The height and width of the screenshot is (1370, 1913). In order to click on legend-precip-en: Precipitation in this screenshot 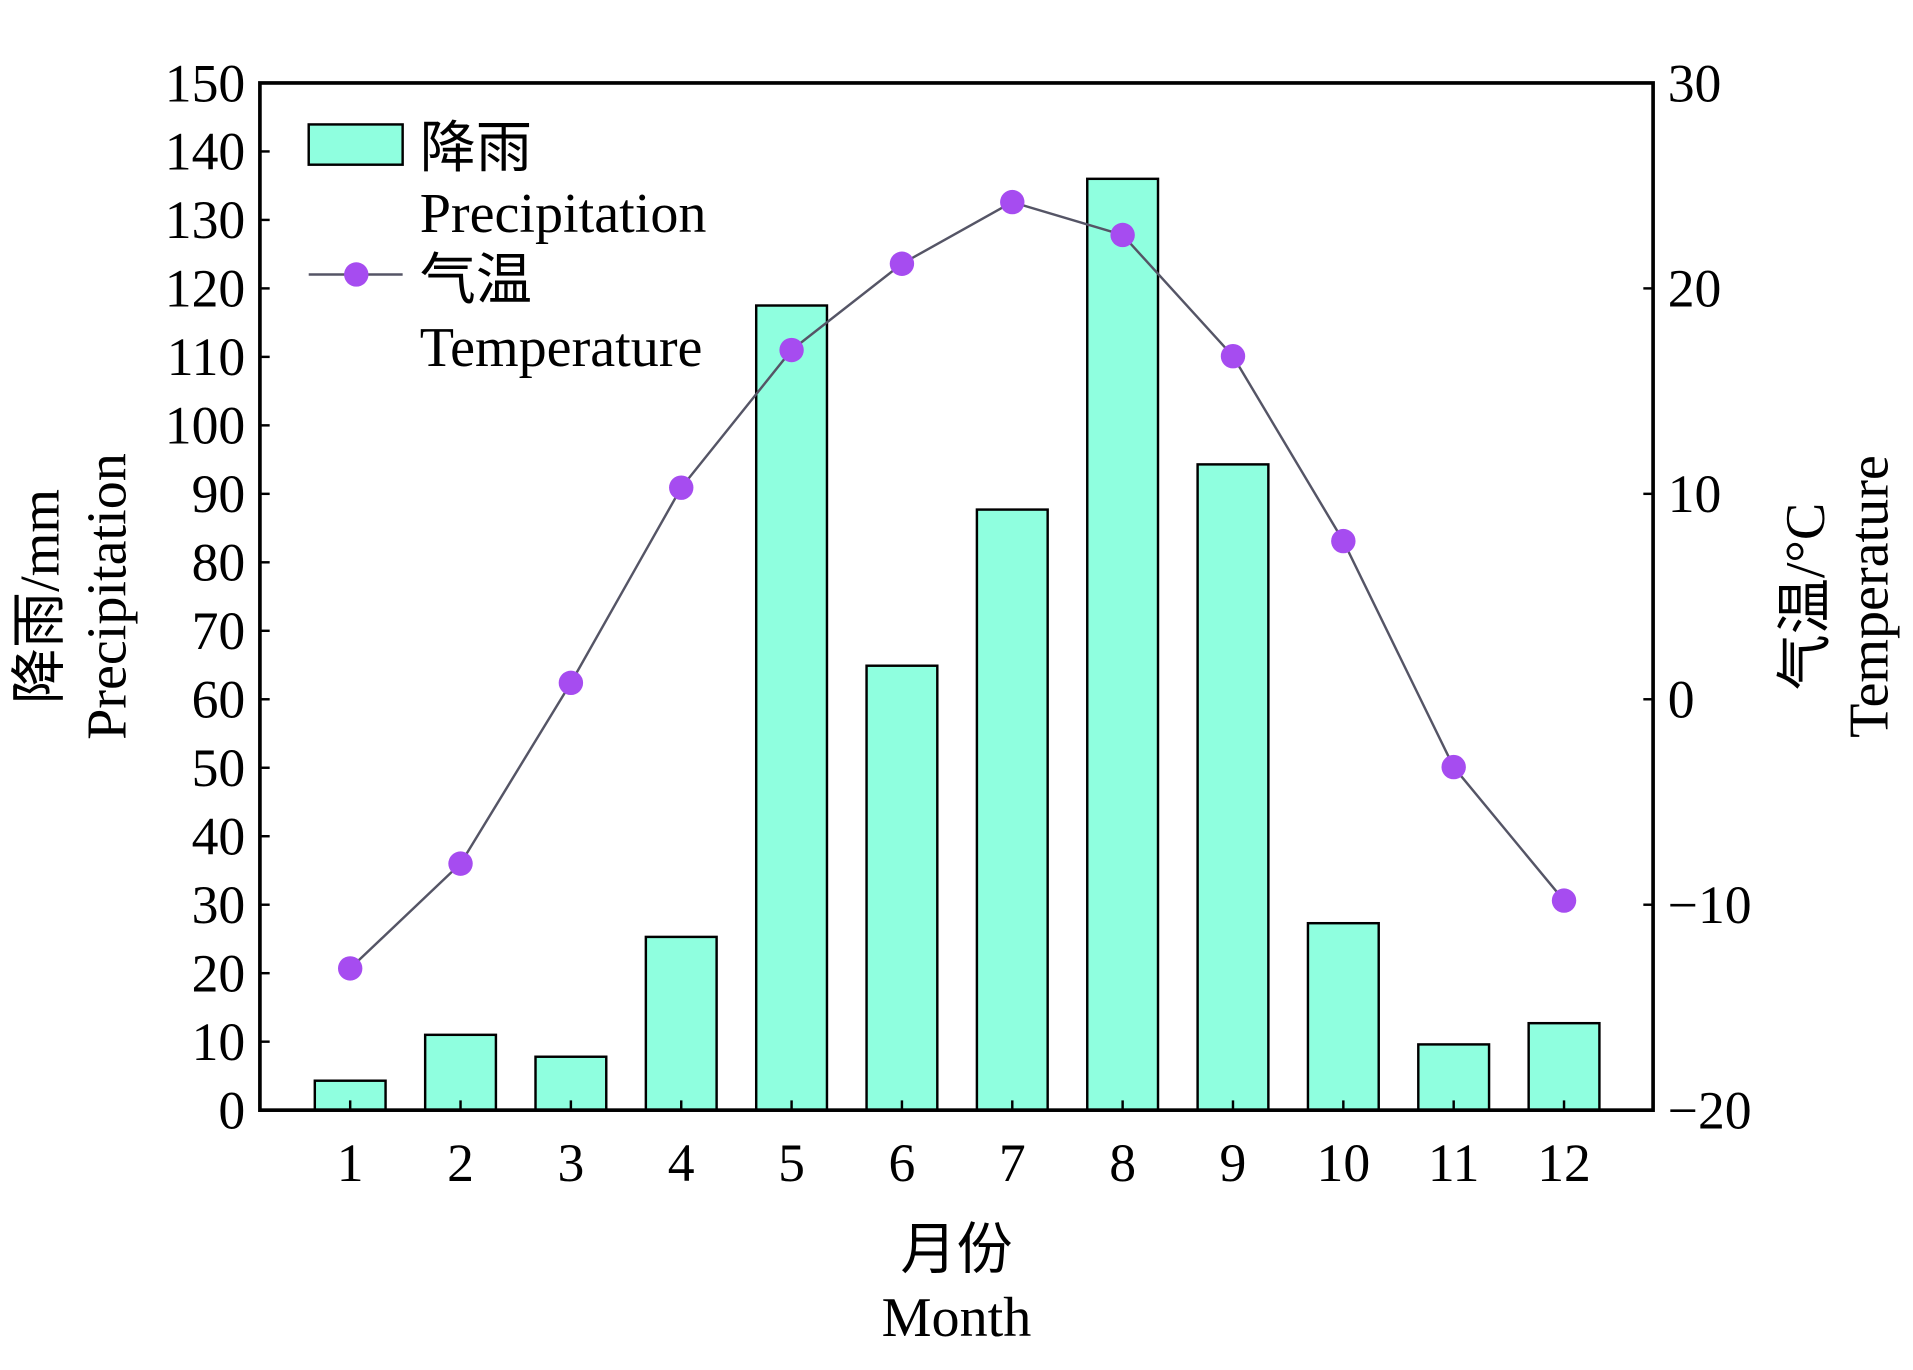, I will do `click(563, 214)`.